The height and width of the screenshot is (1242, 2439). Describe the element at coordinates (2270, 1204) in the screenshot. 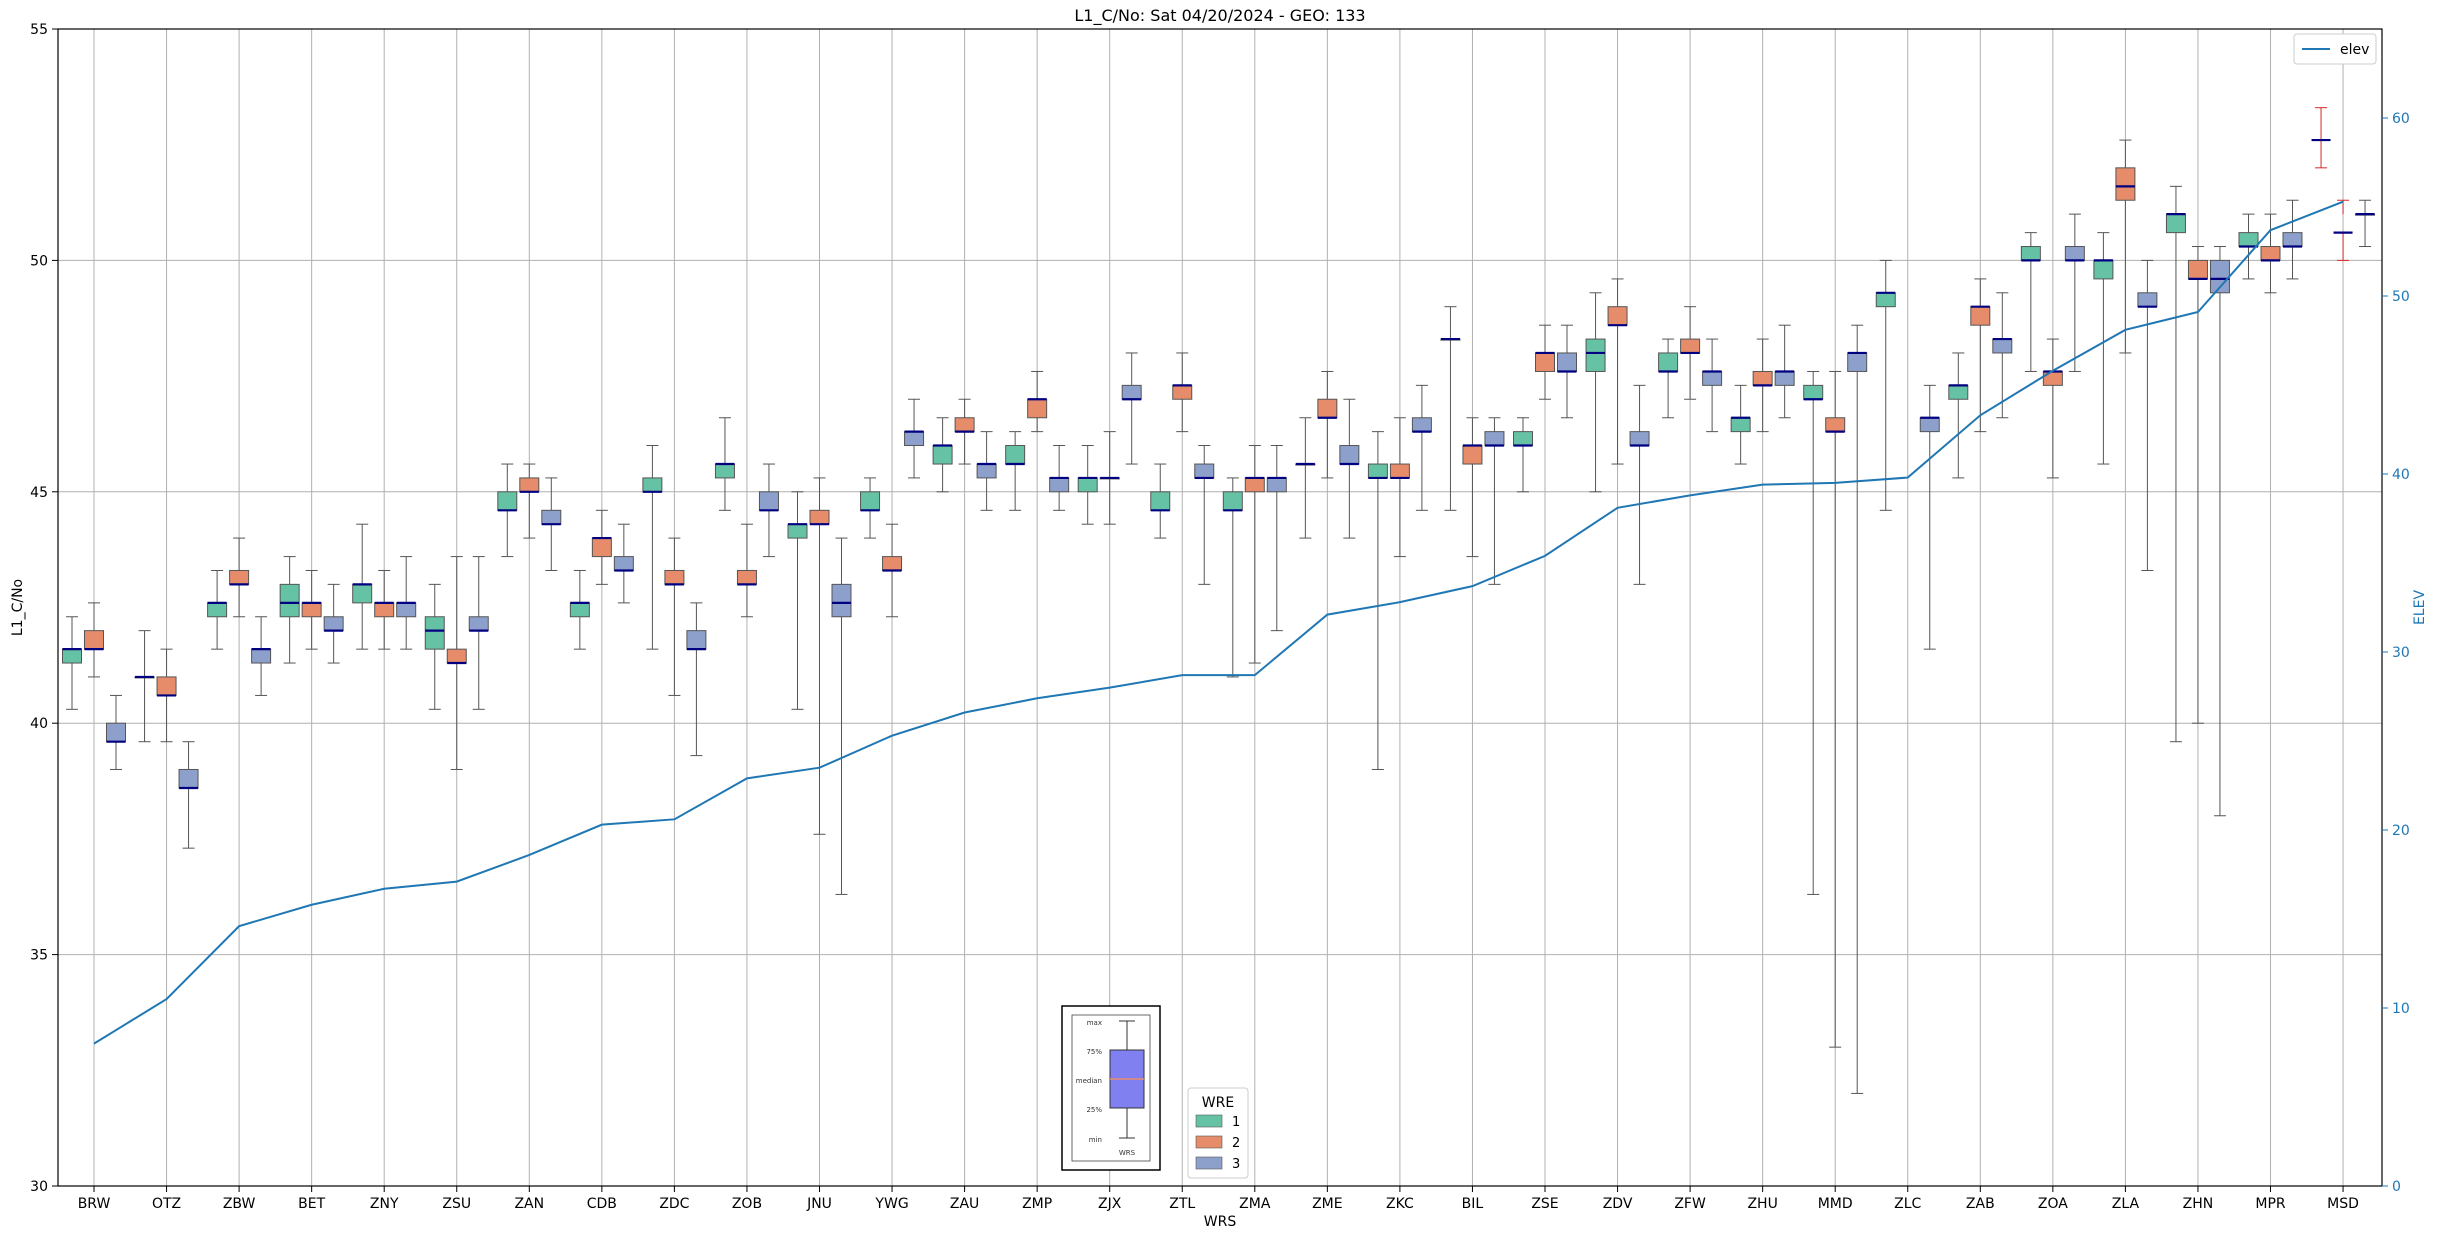

I see `x-tick-label: MPR` at that location.